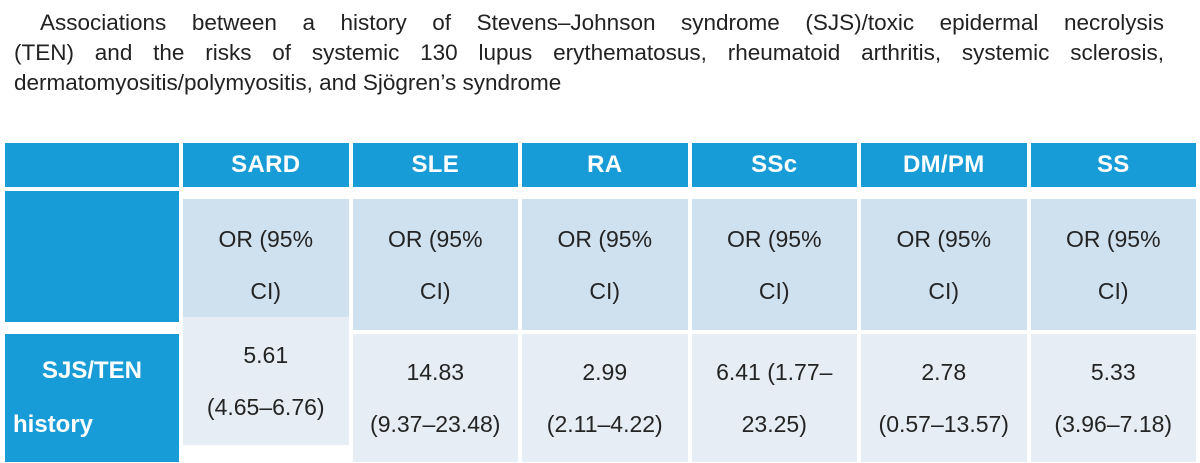 This screenshot has height=463, width=1200. I want to click on column-header-dmpm: DM/PM, so click(944, 165).